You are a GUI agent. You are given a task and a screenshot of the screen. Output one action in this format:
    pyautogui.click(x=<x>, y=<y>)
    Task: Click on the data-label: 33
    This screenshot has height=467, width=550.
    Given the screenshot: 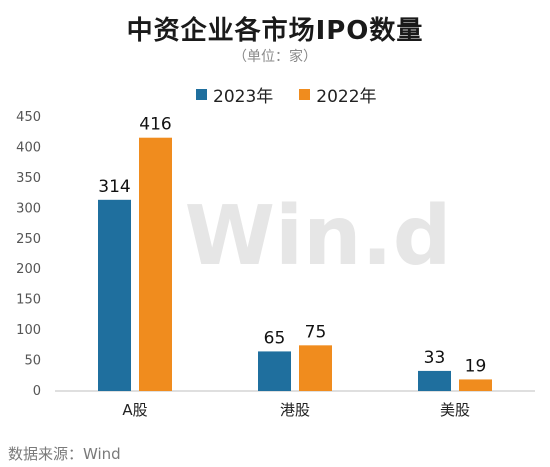 What is the action you would take?
    pyautogui.click(x=435, y=358)
    